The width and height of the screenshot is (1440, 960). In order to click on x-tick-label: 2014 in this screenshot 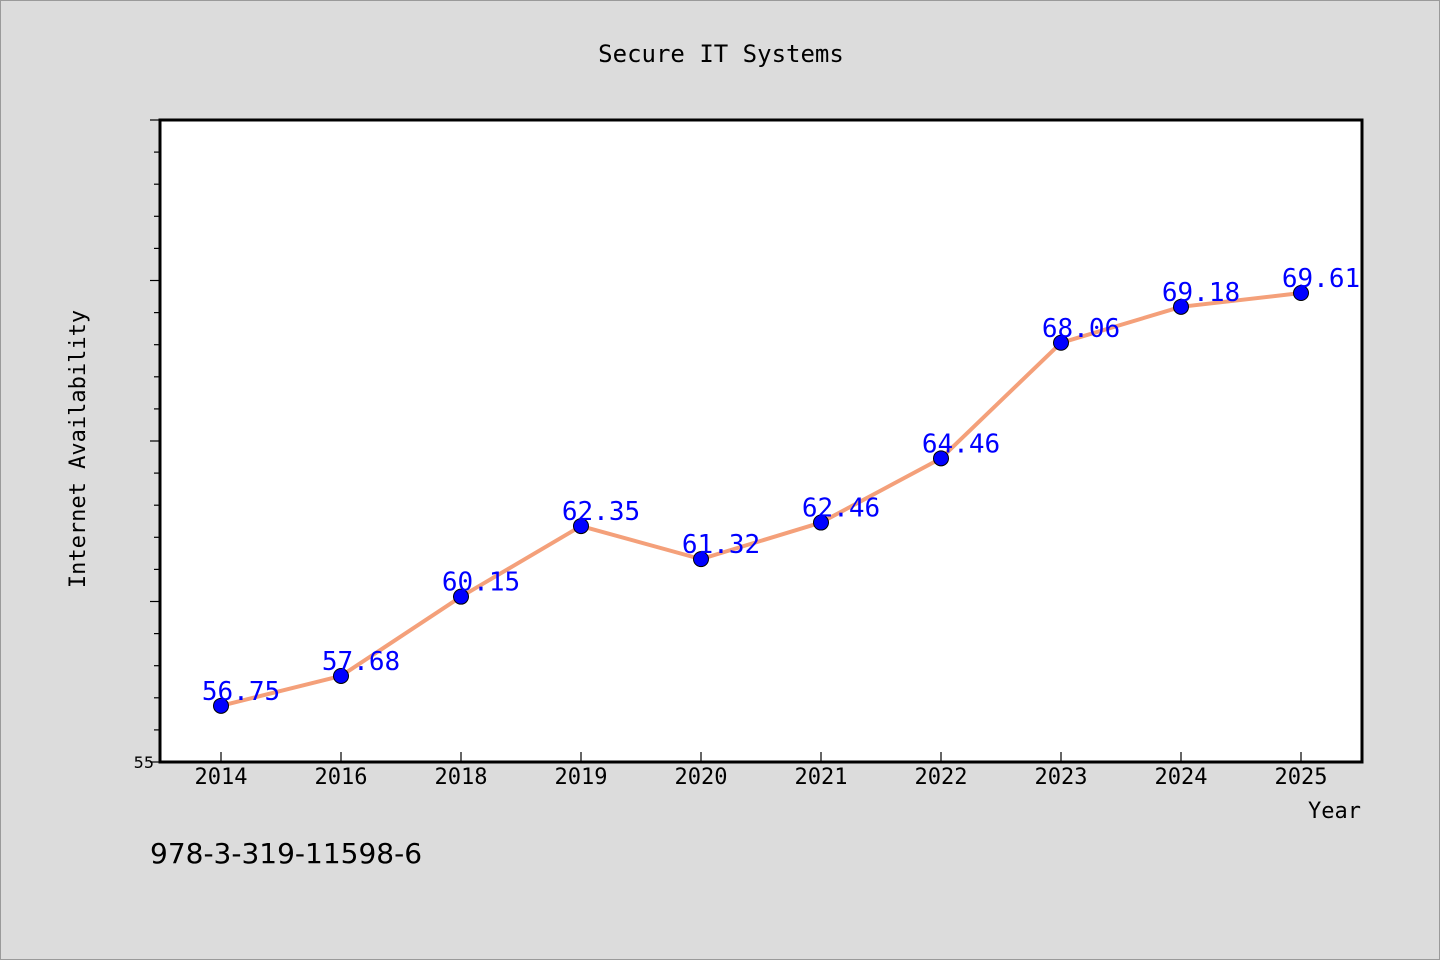, I will do `click(221, 777)`.